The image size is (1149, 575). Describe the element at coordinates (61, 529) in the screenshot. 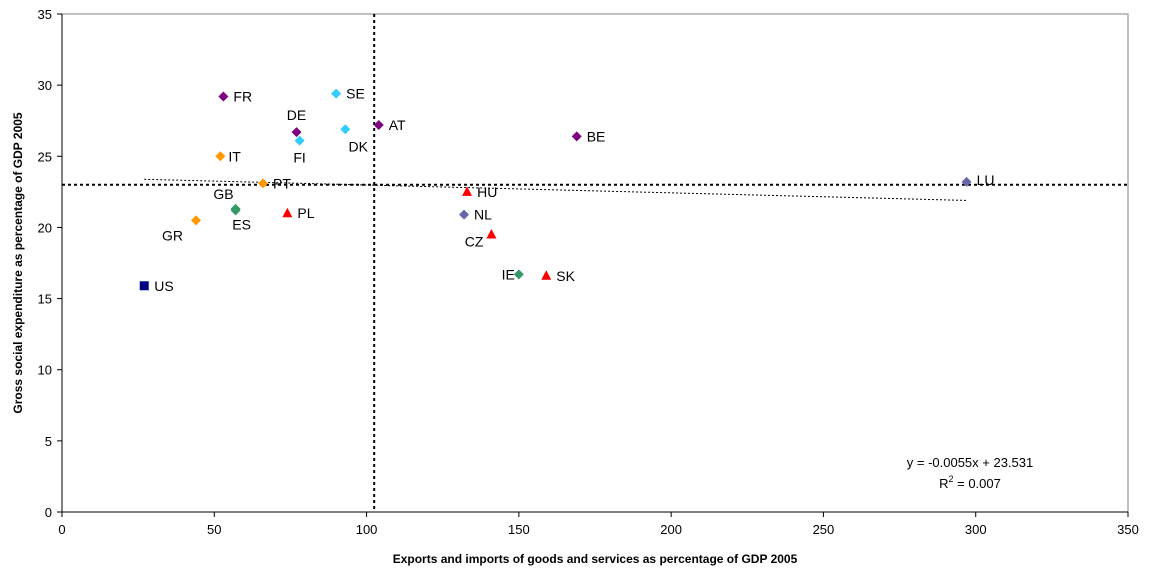

I see `x-tick-label: 0` at that location.